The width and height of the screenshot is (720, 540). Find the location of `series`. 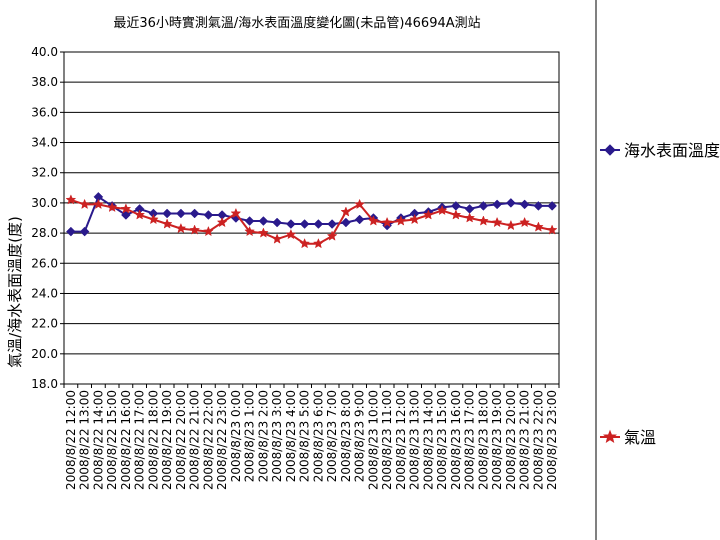

series is located at coordinates (311, 220).